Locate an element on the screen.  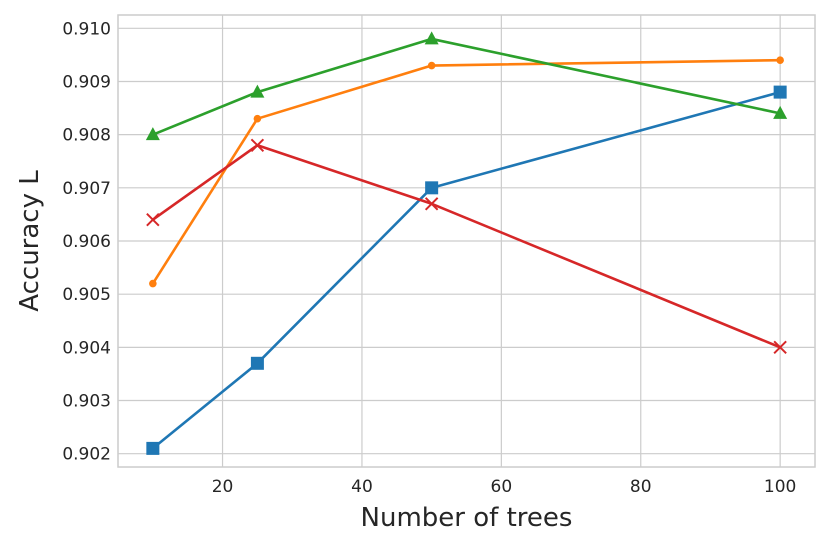
y-tick-label: 0.906 is located at coordinates (86, 242).